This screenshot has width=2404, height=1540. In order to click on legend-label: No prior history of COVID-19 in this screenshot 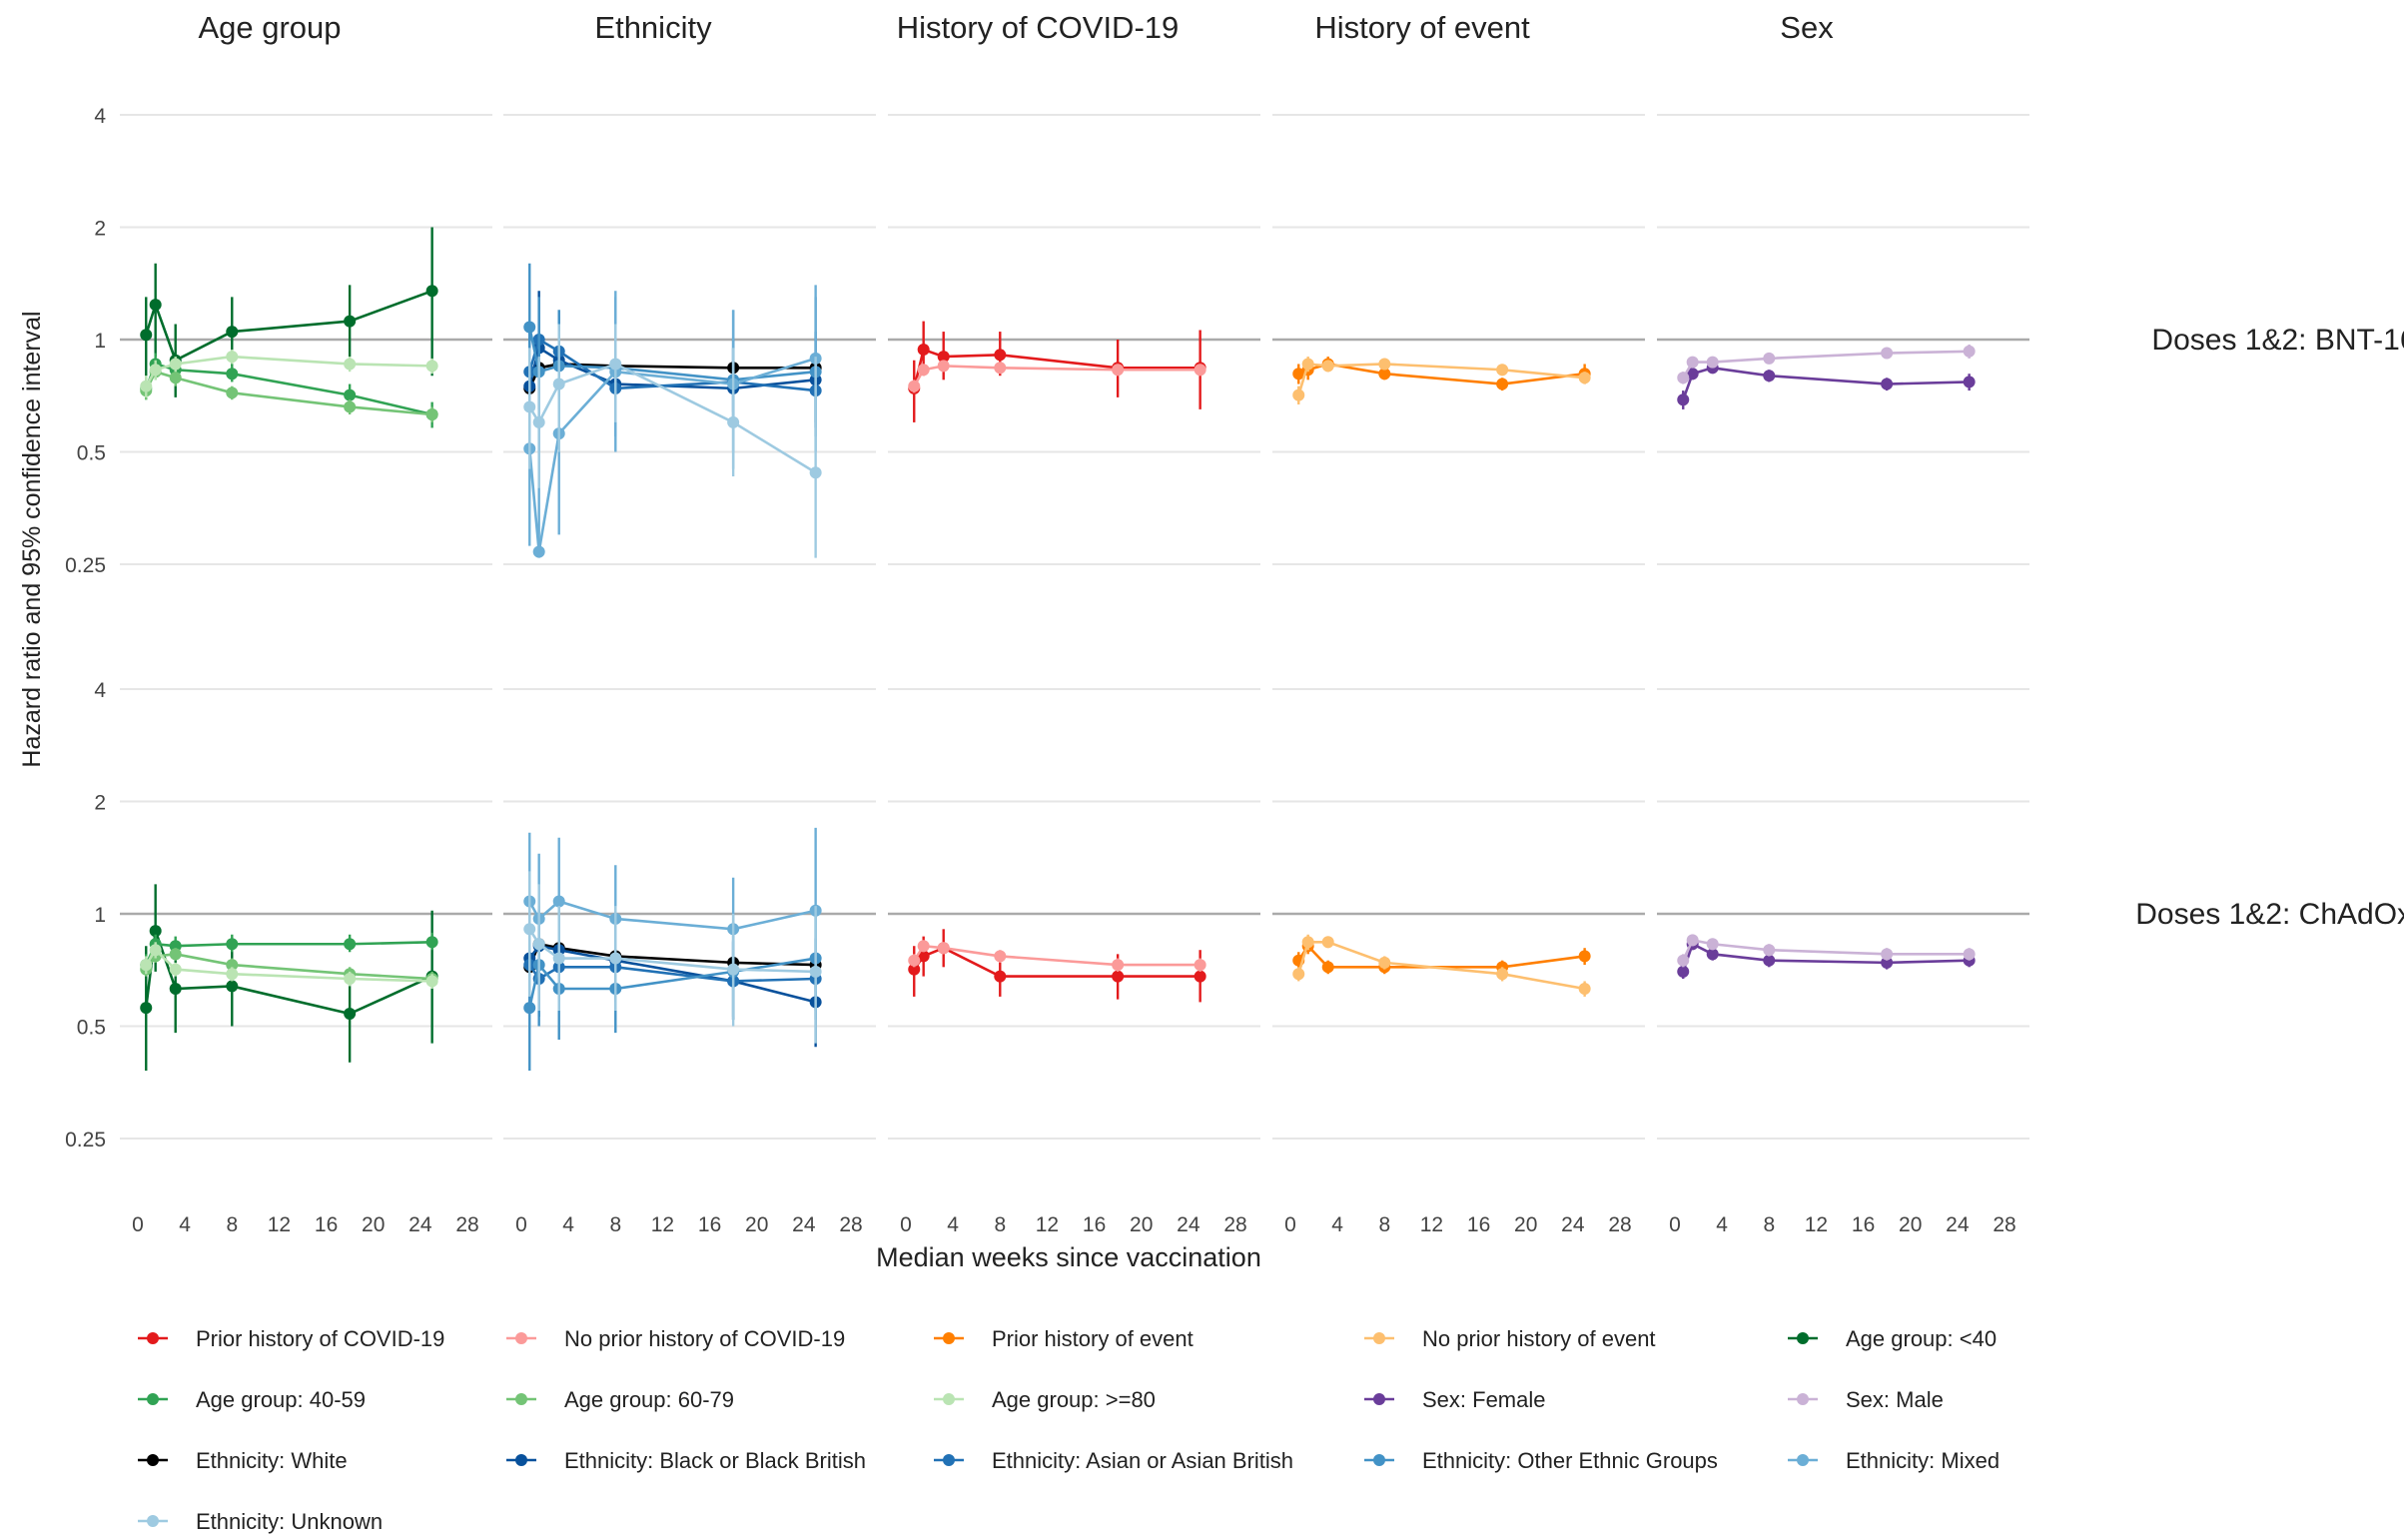, I will do `click(704, 1339)`.